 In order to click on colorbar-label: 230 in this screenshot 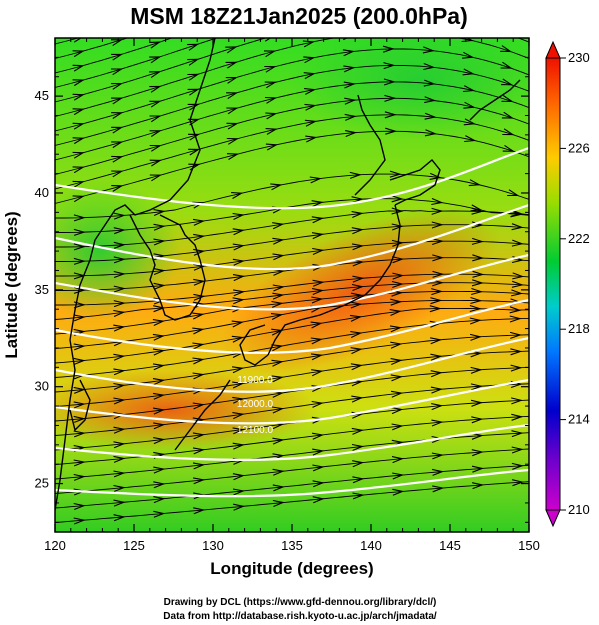, I will do `click(579, 57)`.